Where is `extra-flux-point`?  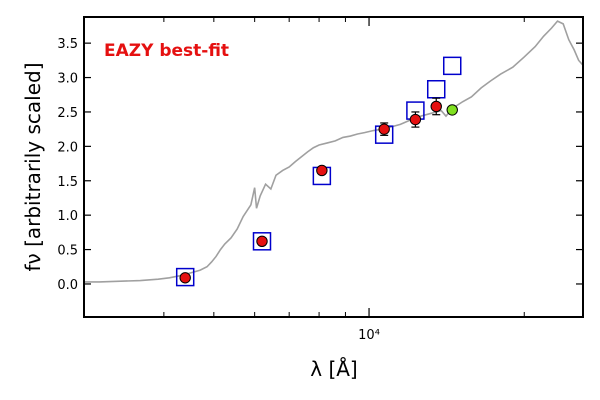 extra-flux-point is located at coordinates (452, 110).